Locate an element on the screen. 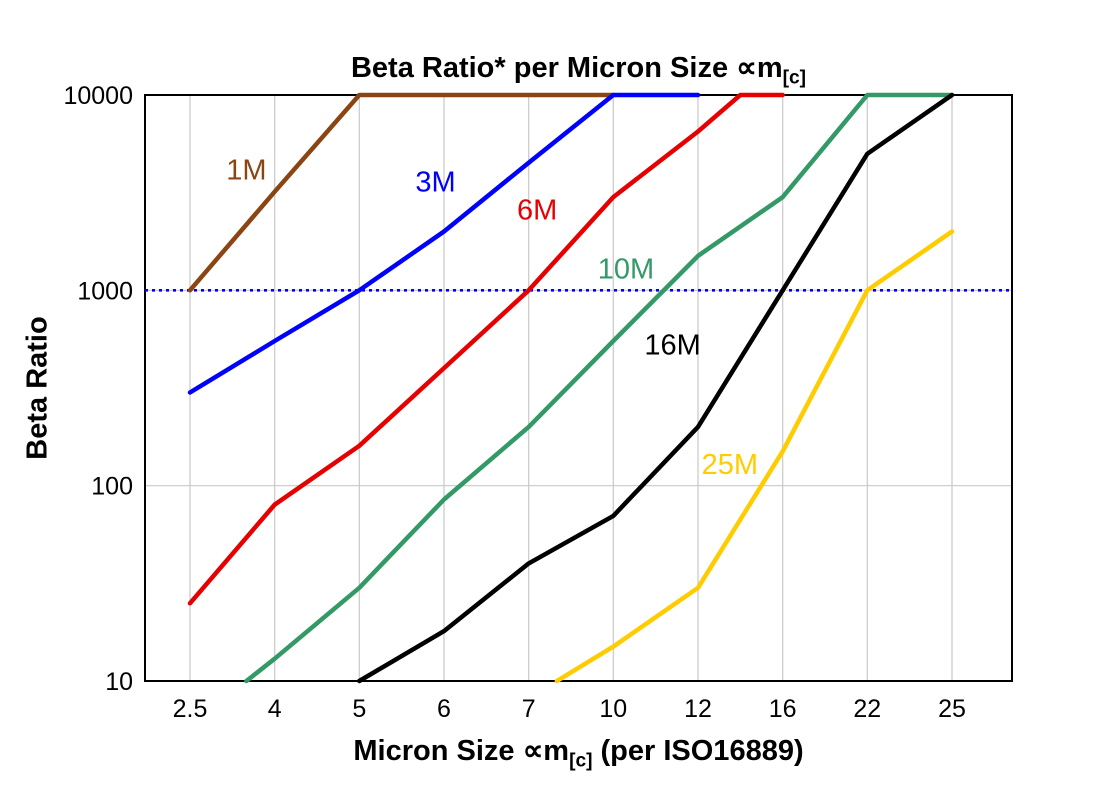 This screenshot has height=788, width=1094. y-tick-label: 100 is located at coordinates (112, 487).